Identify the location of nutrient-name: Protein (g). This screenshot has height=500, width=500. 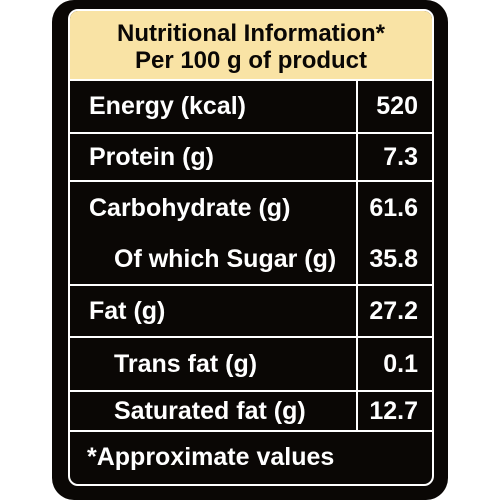
(151, 156).